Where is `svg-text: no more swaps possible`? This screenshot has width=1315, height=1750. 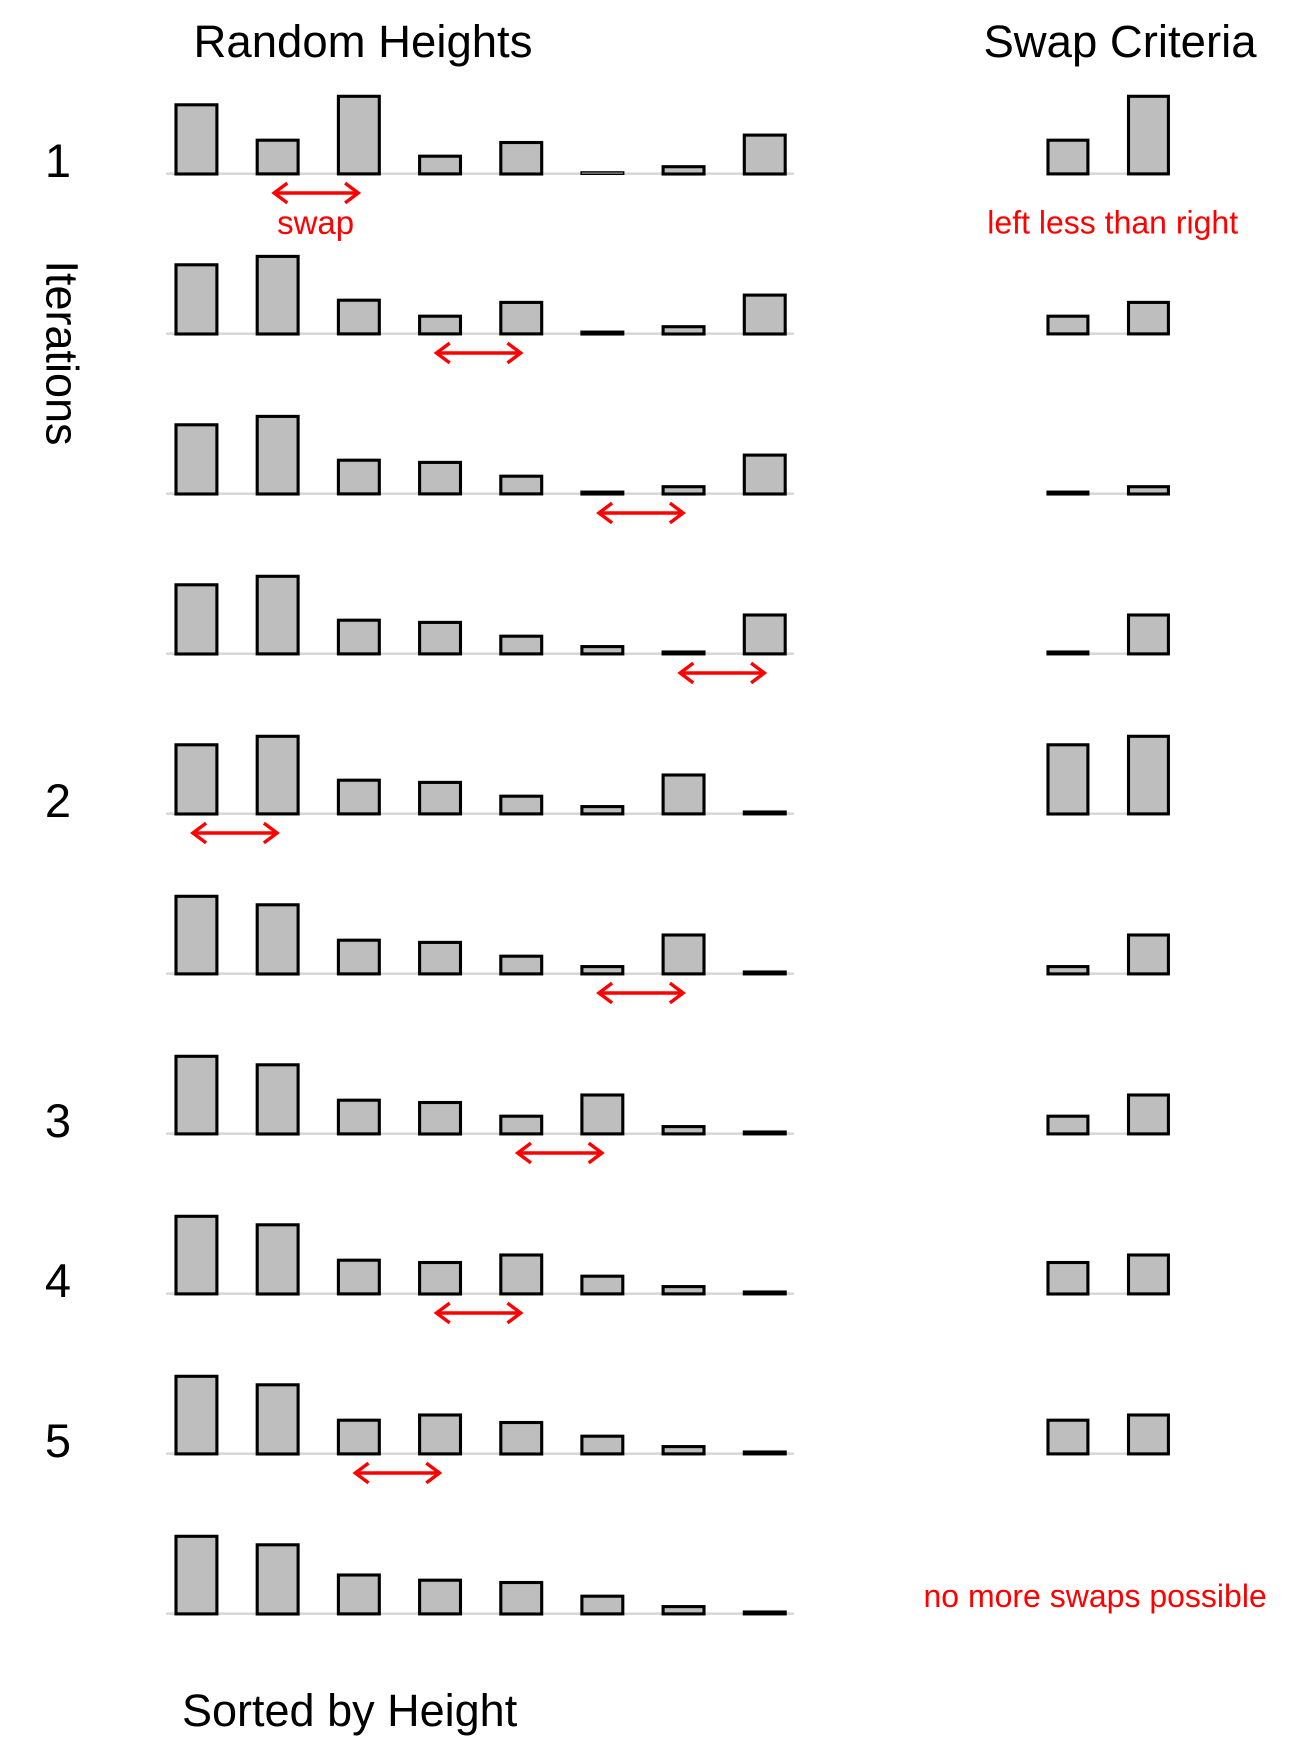
svg-text: no more swaps possible is located at coordinates (1094, 1596).